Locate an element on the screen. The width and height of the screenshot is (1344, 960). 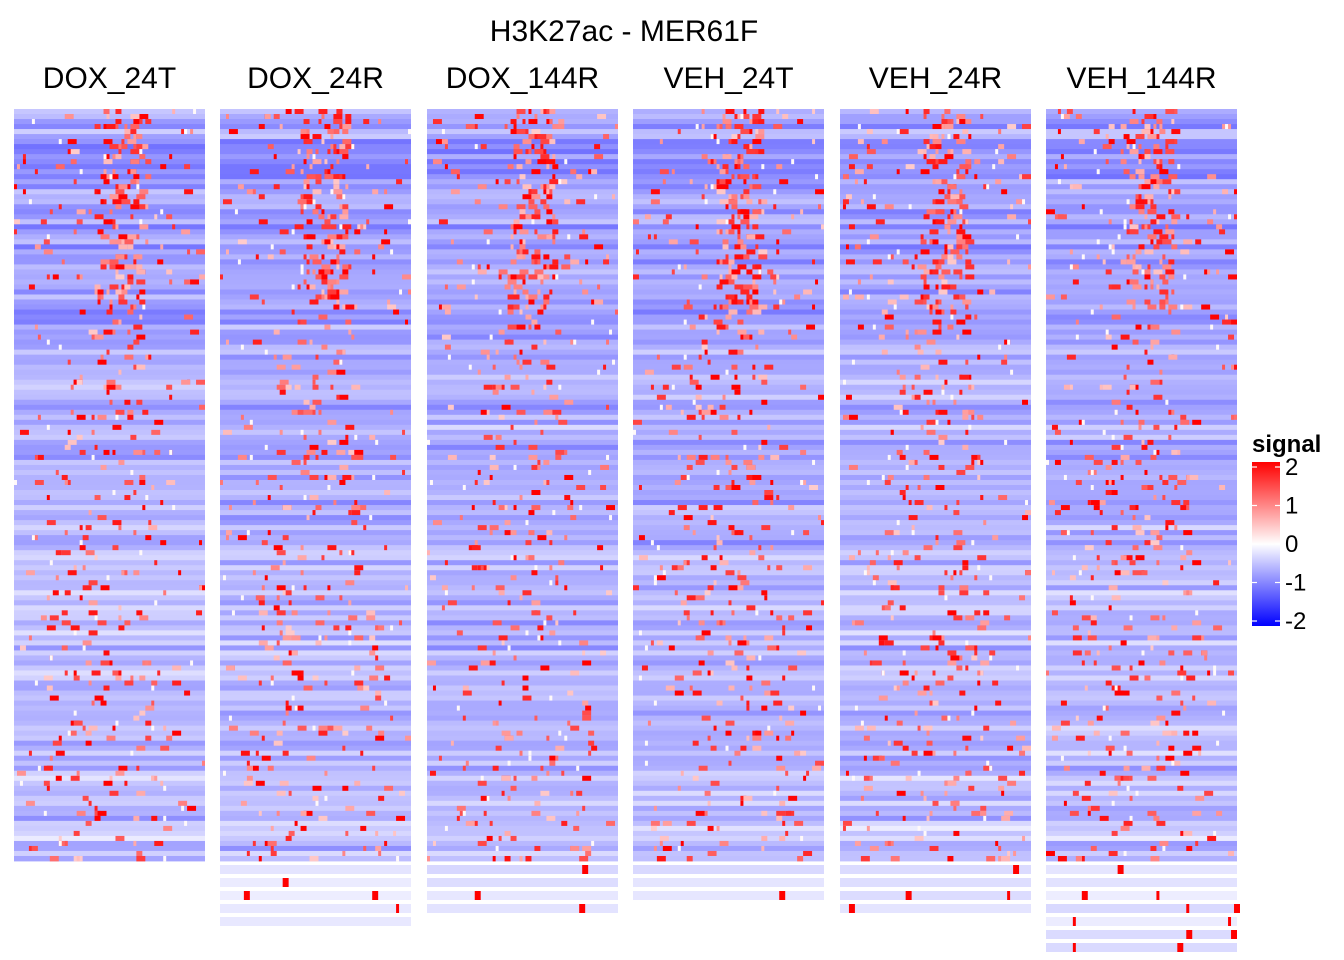
extra-row is located at coordinates (315, 921).